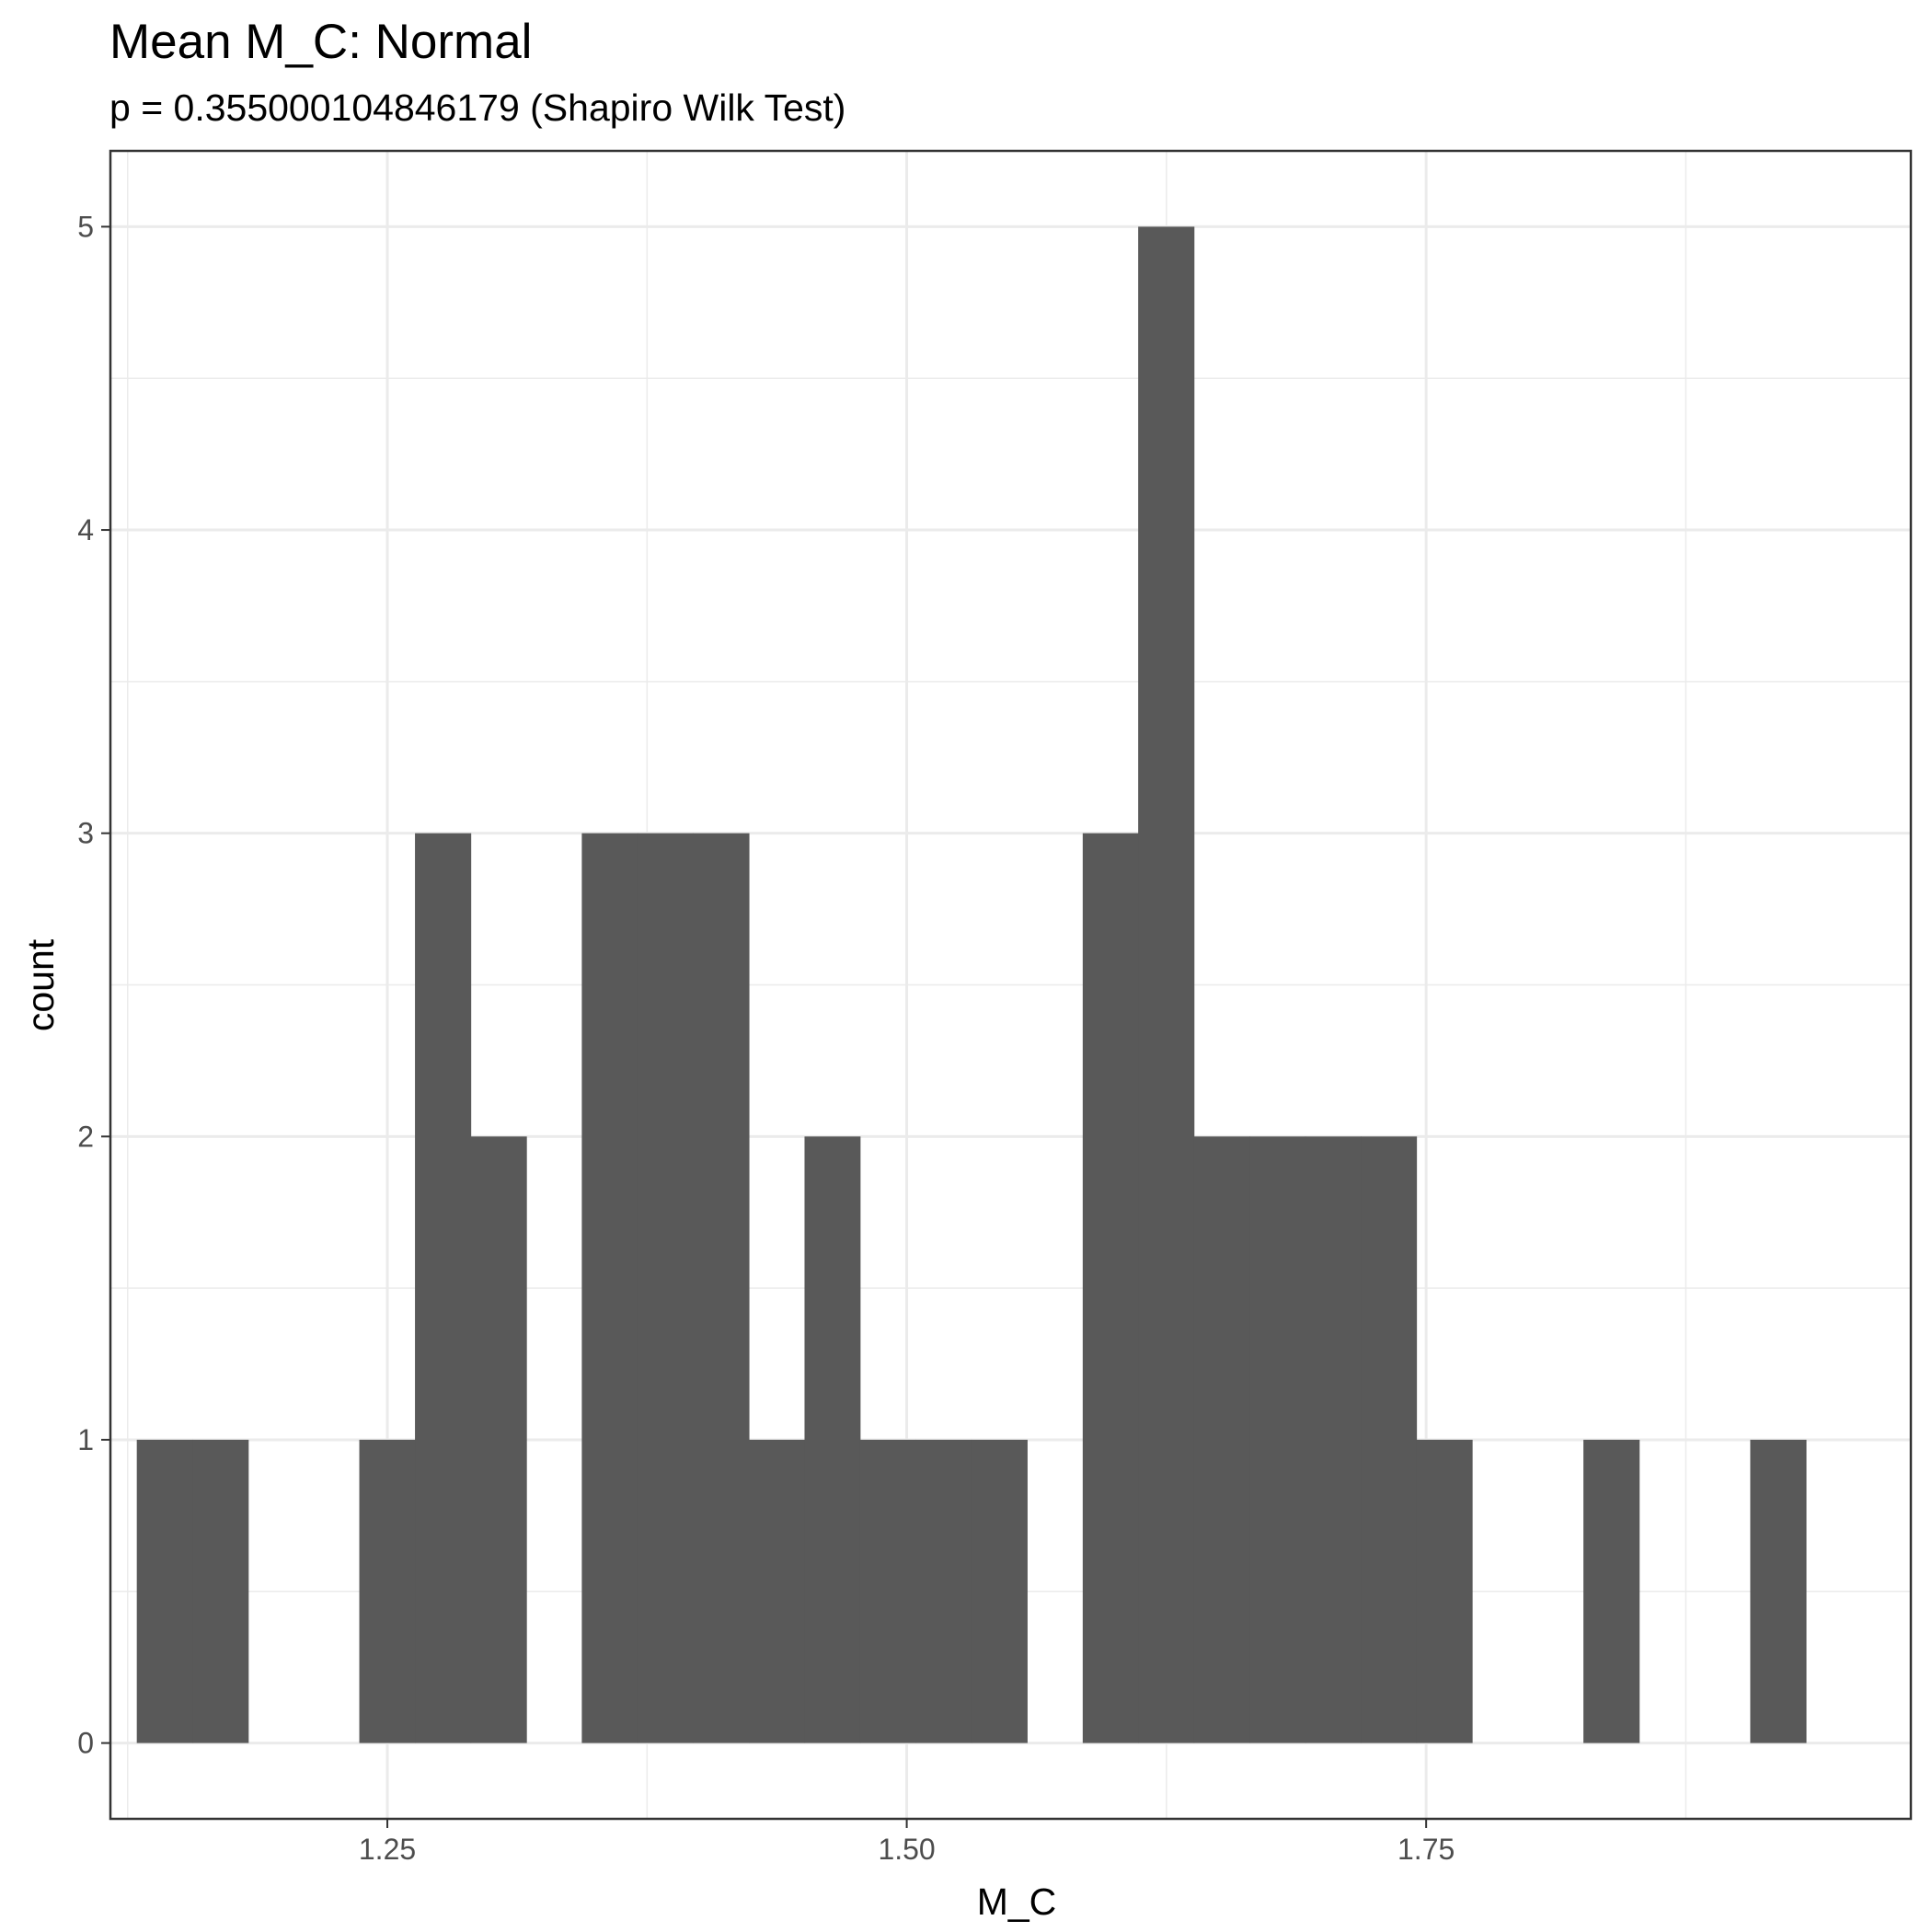 Image resolution: width=1932 pixels, height=1932 pixels. I want to click on y-tick-label: 1, so click(85, 1439).